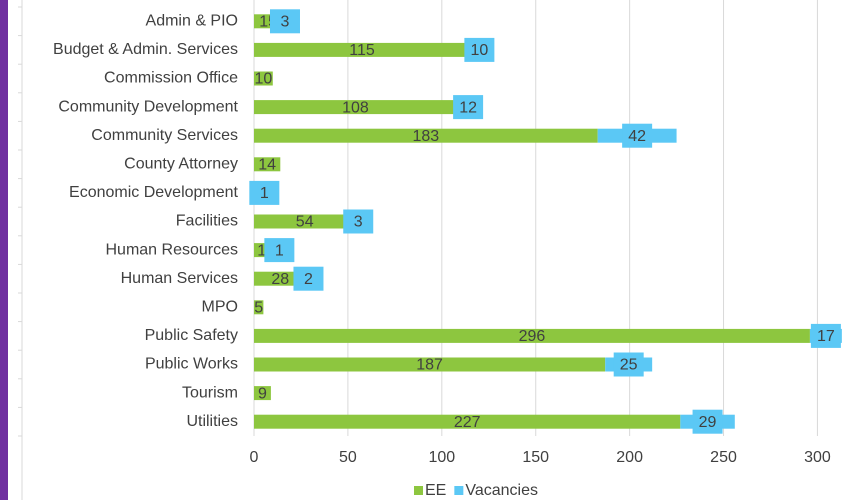 The image size is (859, 500). Describe the element at coordinates (212, 421) in the screenshot. I see `y-tick-label: Utilities` at that location.